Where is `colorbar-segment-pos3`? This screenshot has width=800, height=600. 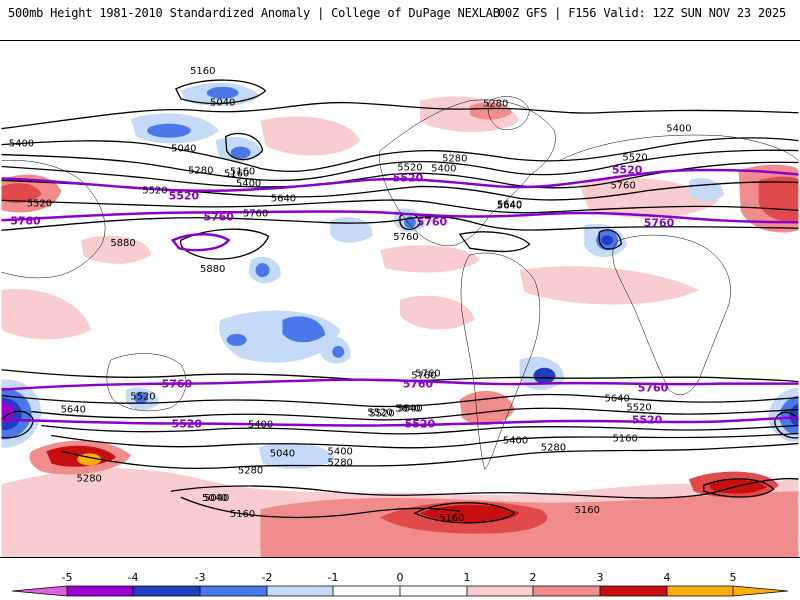 colorbar-segment-pos3 is located at coordinates (633, 591).